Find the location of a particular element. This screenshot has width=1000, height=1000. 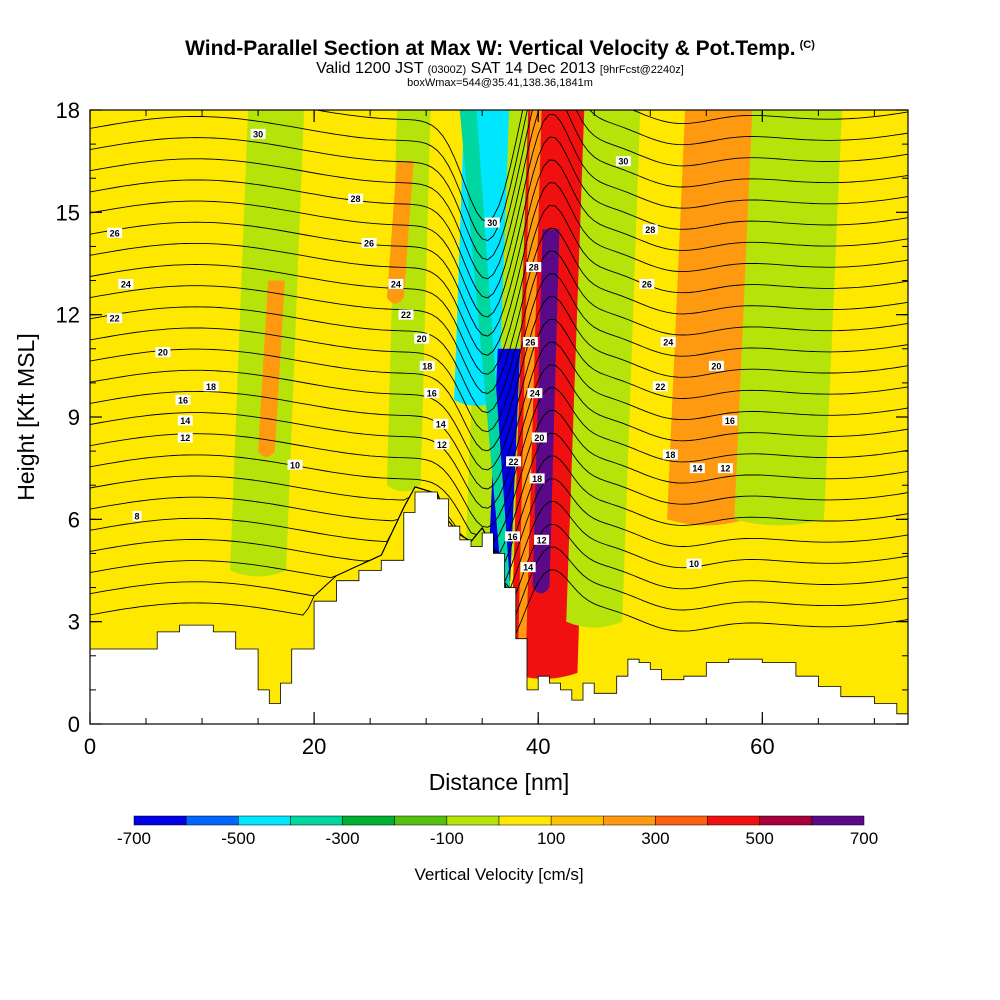

colorbar-tick-label: 100 is located at coordinates (551, 838).